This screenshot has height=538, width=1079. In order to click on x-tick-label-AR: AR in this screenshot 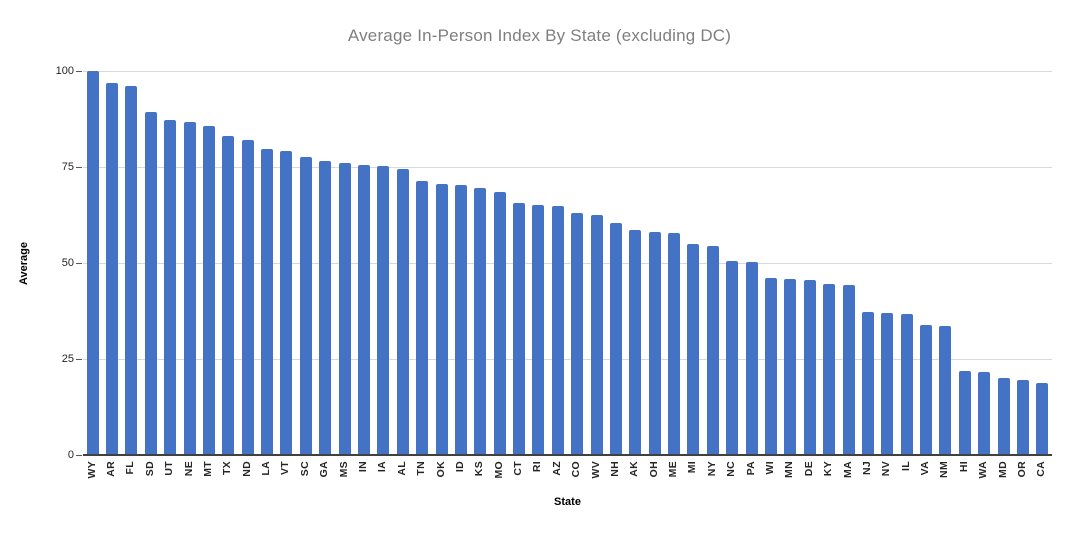, I will do `click(111, 469)`.